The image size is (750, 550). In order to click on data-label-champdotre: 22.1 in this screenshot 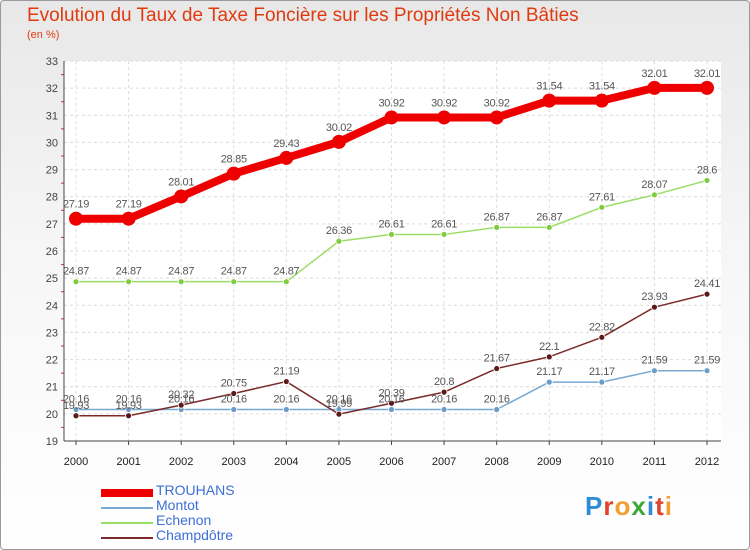, I will do `click(549, 347)`.